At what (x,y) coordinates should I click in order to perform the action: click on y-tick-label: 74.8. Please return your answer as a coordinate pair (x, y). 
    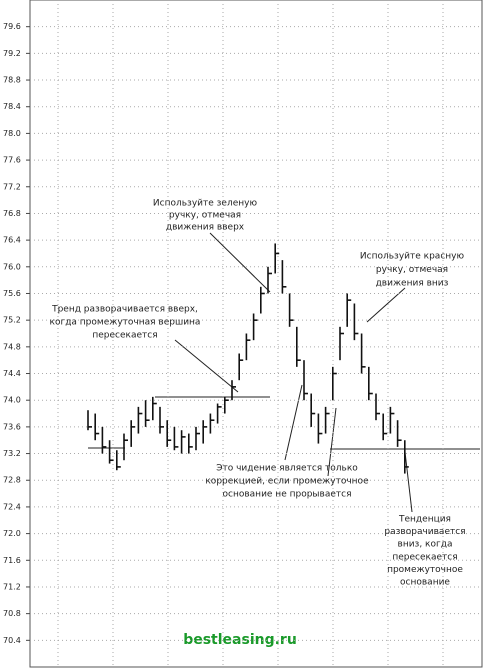
    Looking at the image, I should click on (12, 346).